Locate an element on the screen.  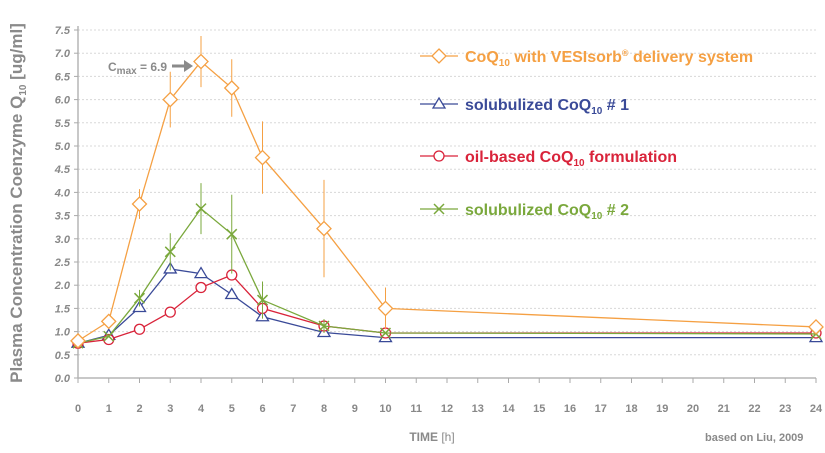
x-tick-label: 12 is located at coordinates (447, 409).